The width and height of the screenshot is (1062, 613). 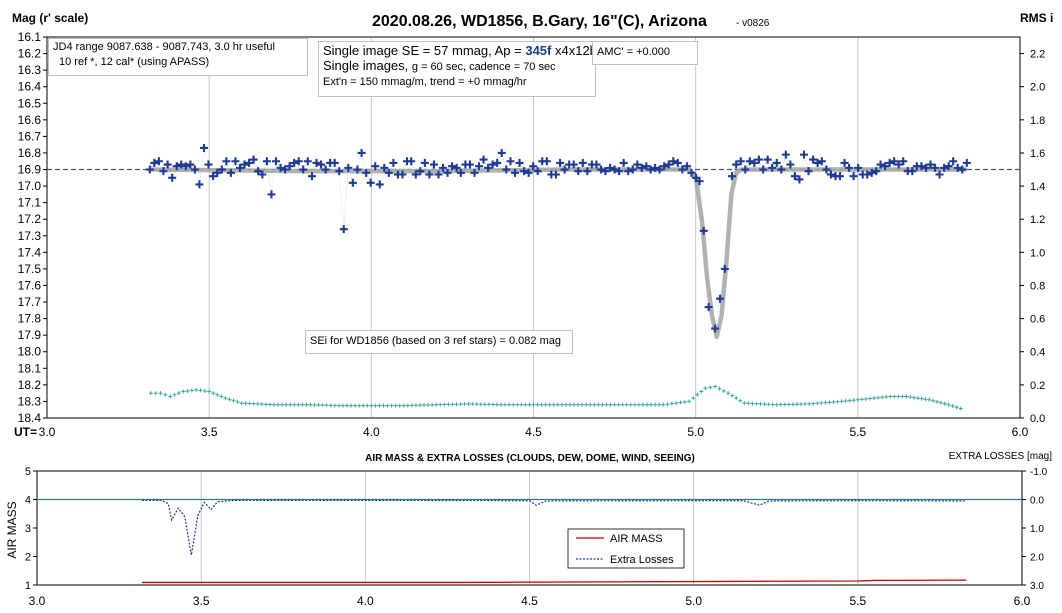 What do you see at coordinates (30, 252) in the screenshot?
I see `upper-y-tick-label: 17.4` at bounding box center [30, 252].